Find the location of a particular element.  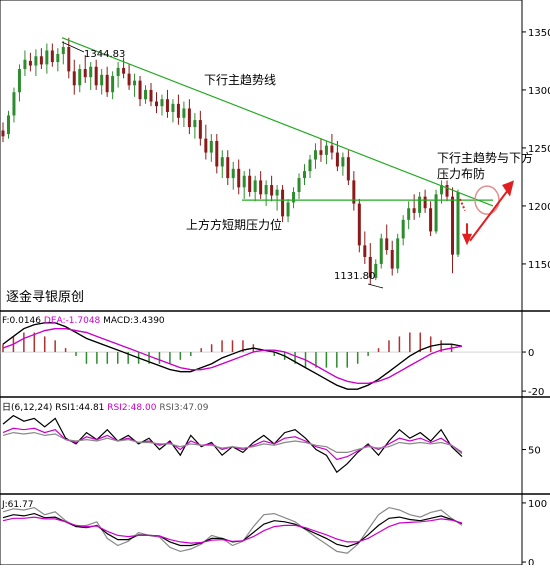

high-price-pointer is located at coordinates (73, 47).